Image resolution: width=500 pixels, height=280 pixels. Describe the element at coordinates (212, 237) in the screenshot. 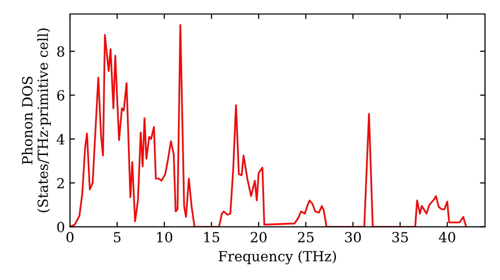

I see `x-tick-label: 15` at that location.